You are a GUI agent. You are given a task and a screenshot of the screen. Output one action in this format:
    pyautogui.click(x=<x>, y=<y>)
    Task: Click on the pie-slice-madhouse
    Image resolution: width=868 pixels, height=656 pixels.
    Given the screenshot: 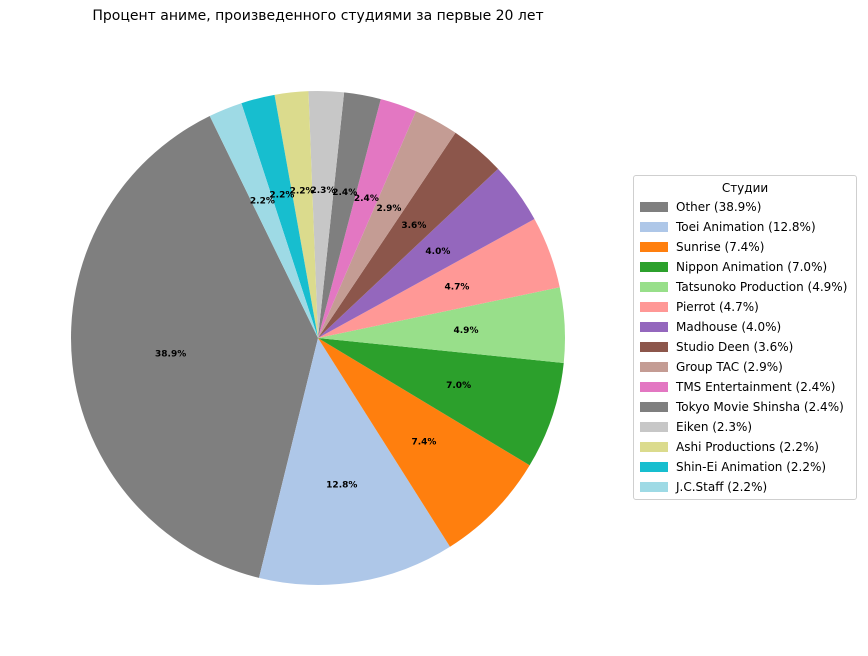 What is the action you would take?
    pyautogui.click(x=426, y=253)
    